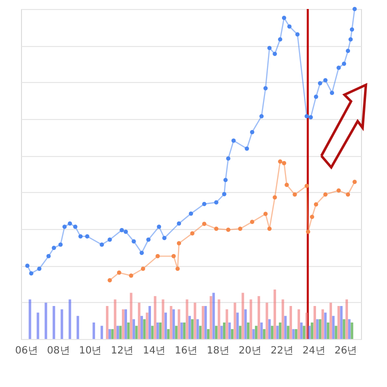  I want to click on x-tick-label: 12년, so click(122, 351).